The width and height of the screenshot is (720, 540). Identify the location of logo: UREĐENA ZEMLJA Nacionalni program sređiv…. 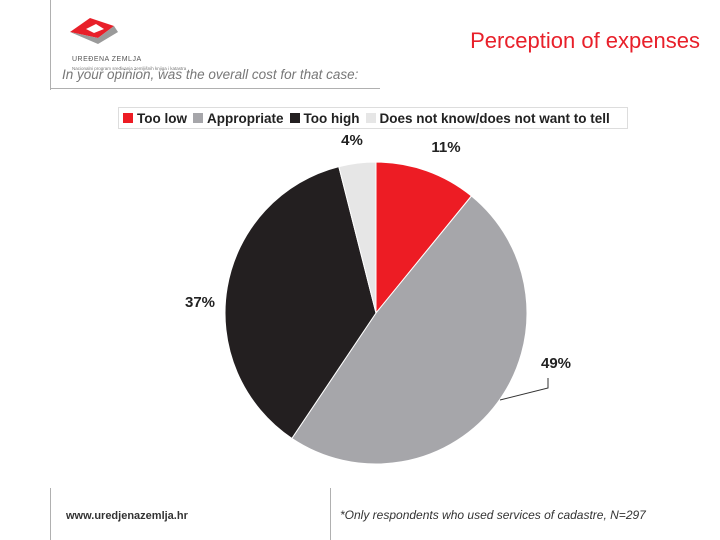
(147, 42).